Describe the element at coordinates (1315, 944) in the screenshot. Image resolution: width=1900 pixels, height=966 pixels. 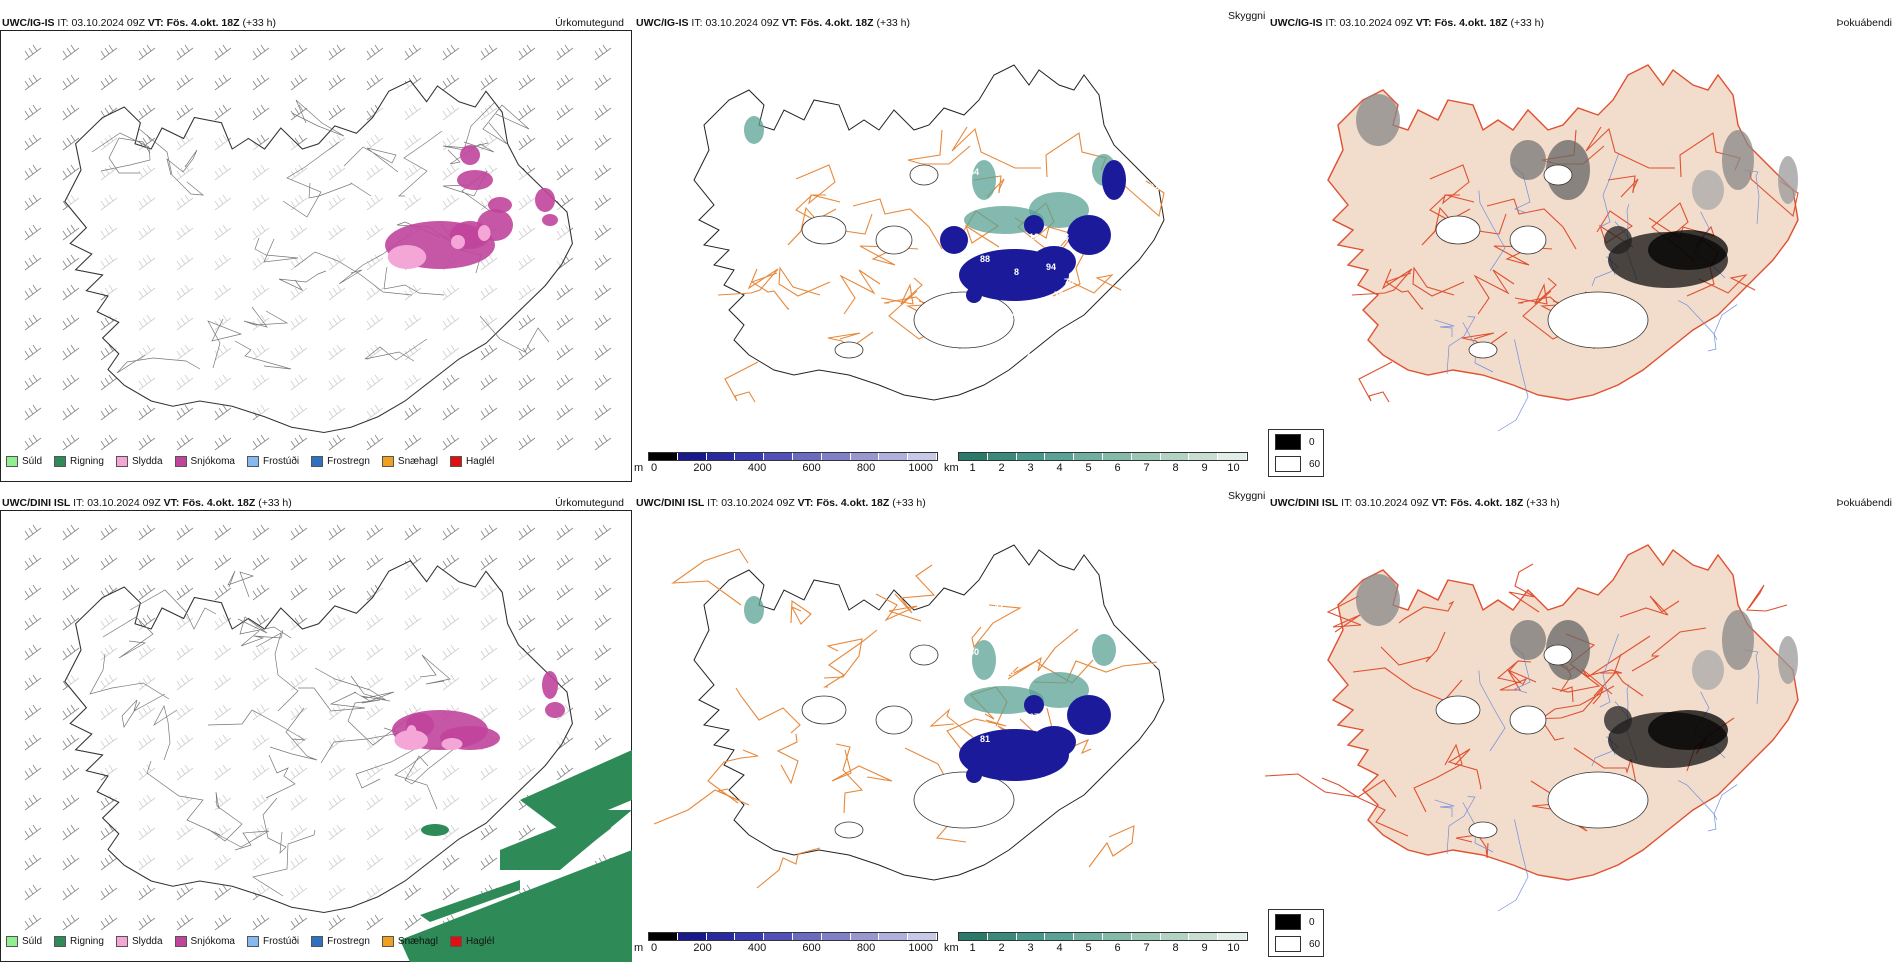
I see `fog-key-label: 60` at that location.